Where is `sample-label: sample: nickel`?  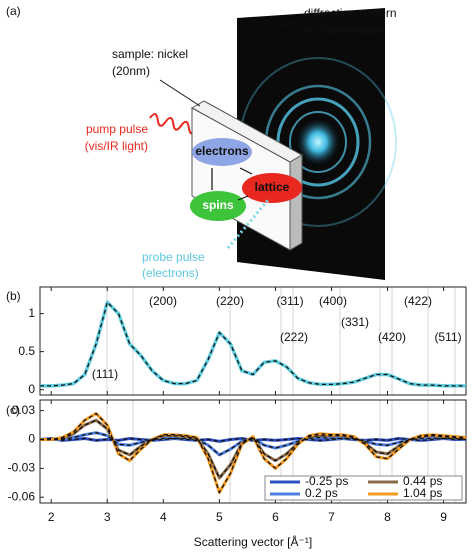
sample-label: sample: nickel is located at coordinates (150, 54).